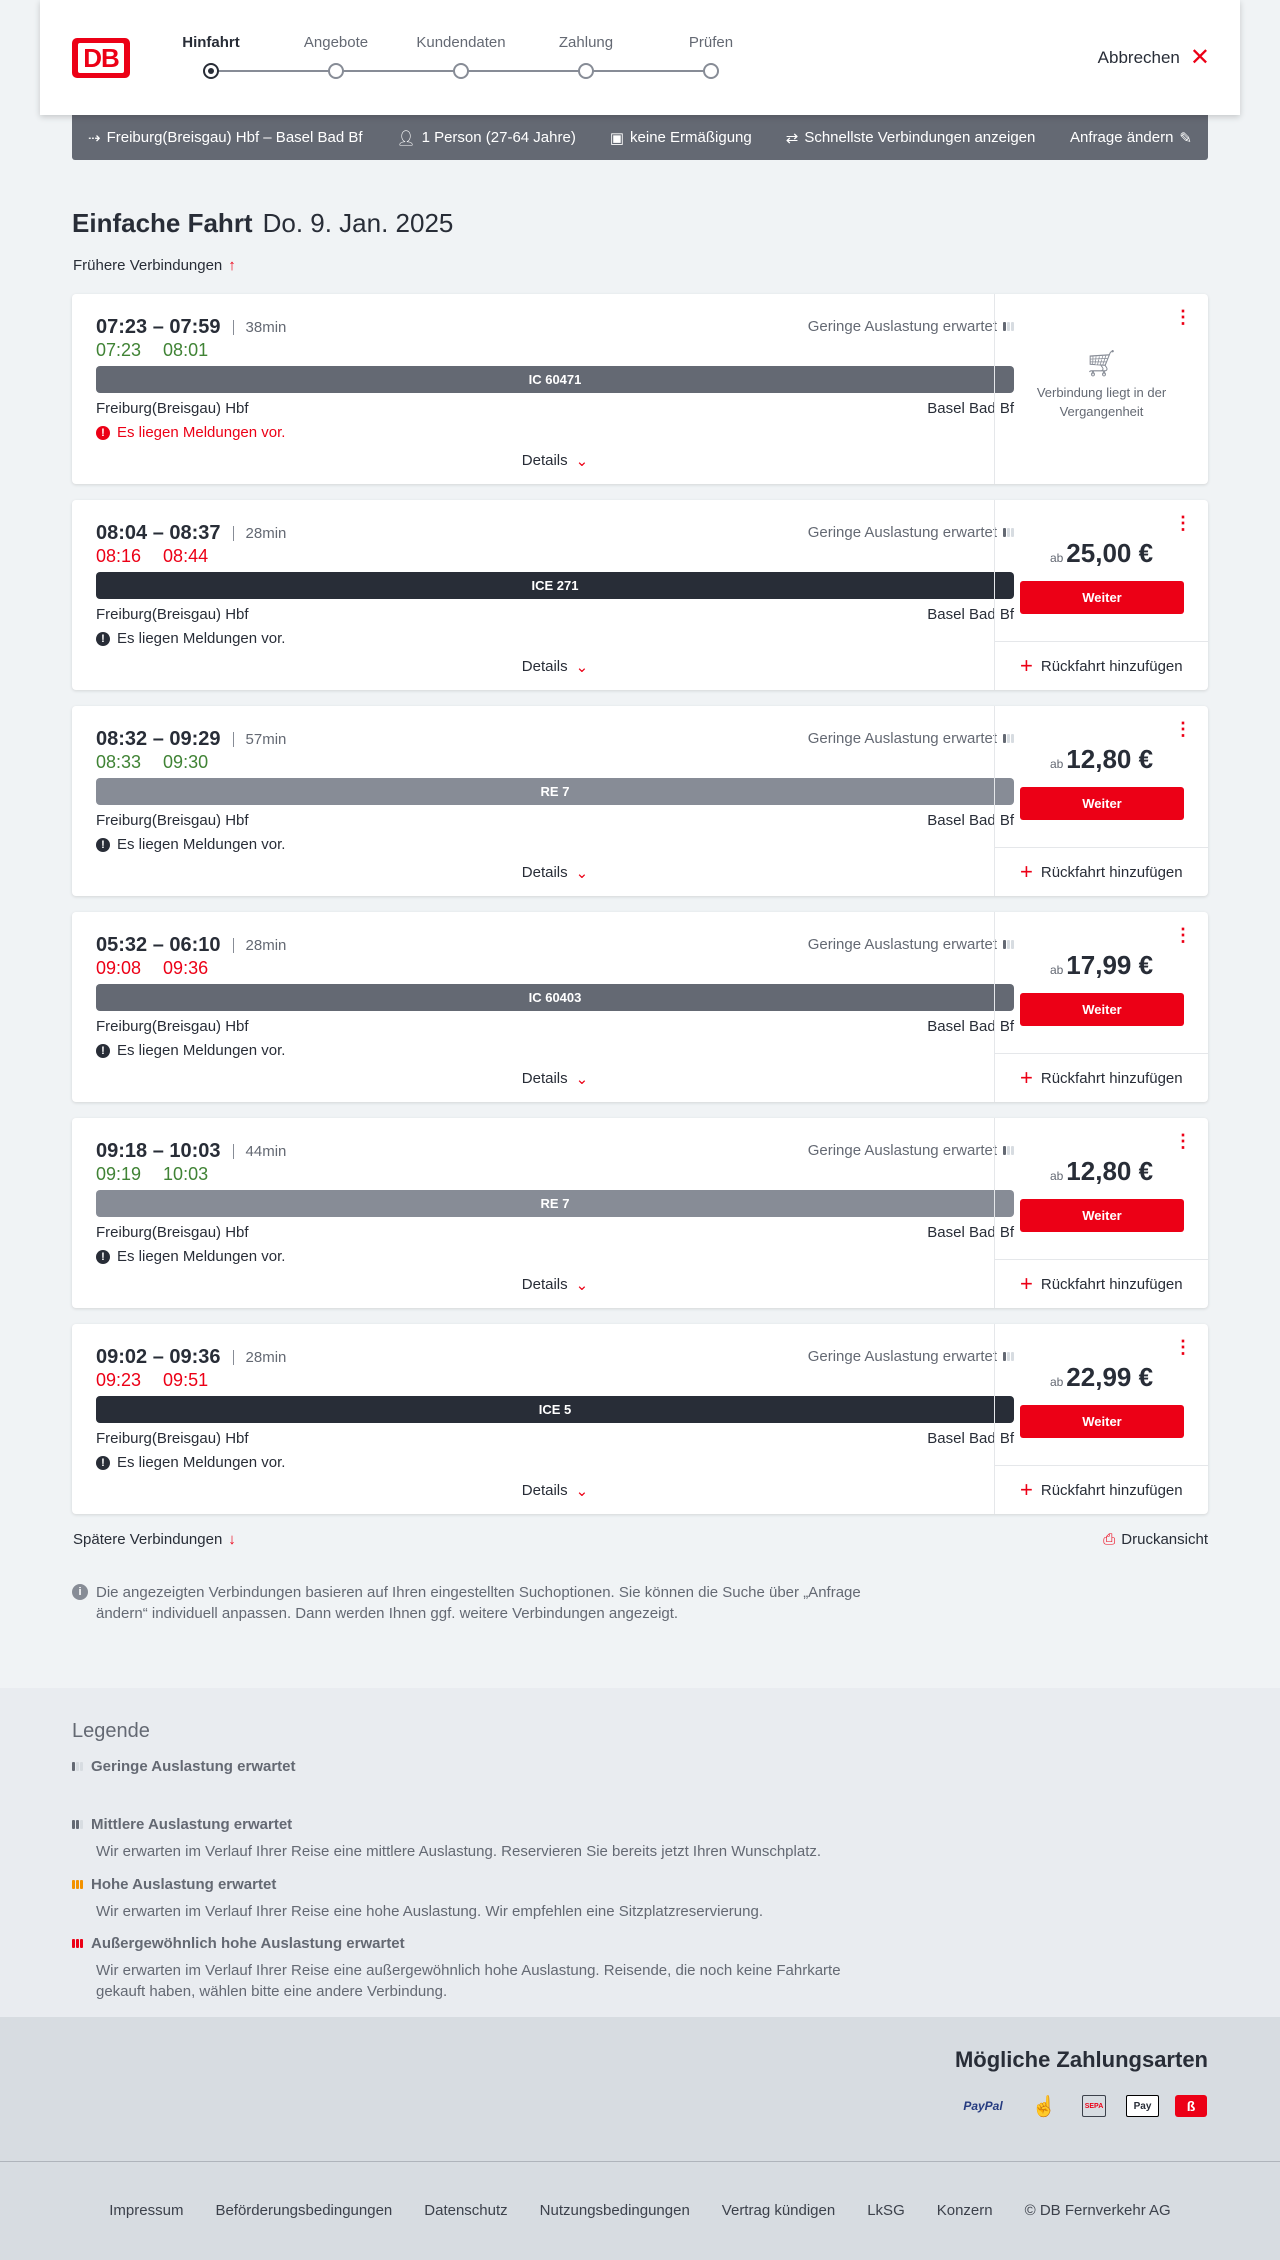  Describe the element at coordinates (555, 997) in the screenshot. I see `train-bar: IC 60403` at that location.